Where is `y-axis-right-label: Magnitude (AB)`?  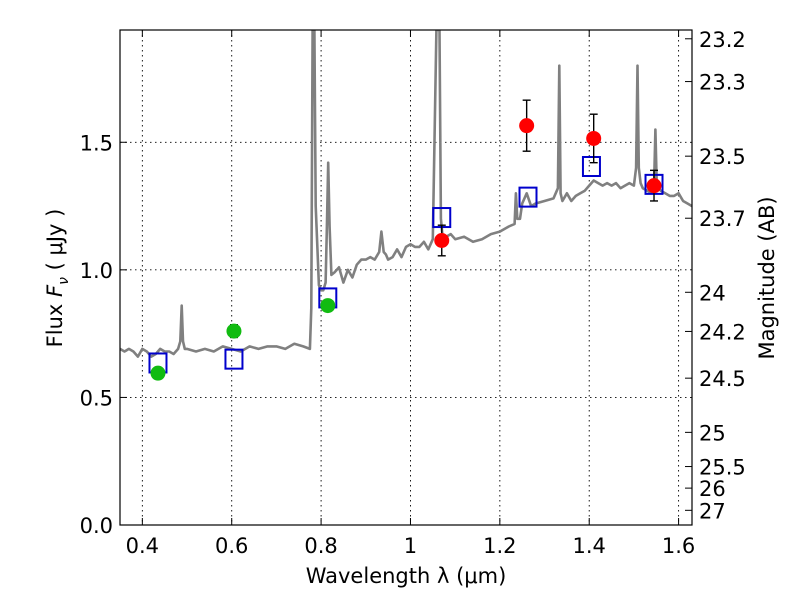
y-axis-right-label: Magnitude (AB) is located at coordinates (767, 277).